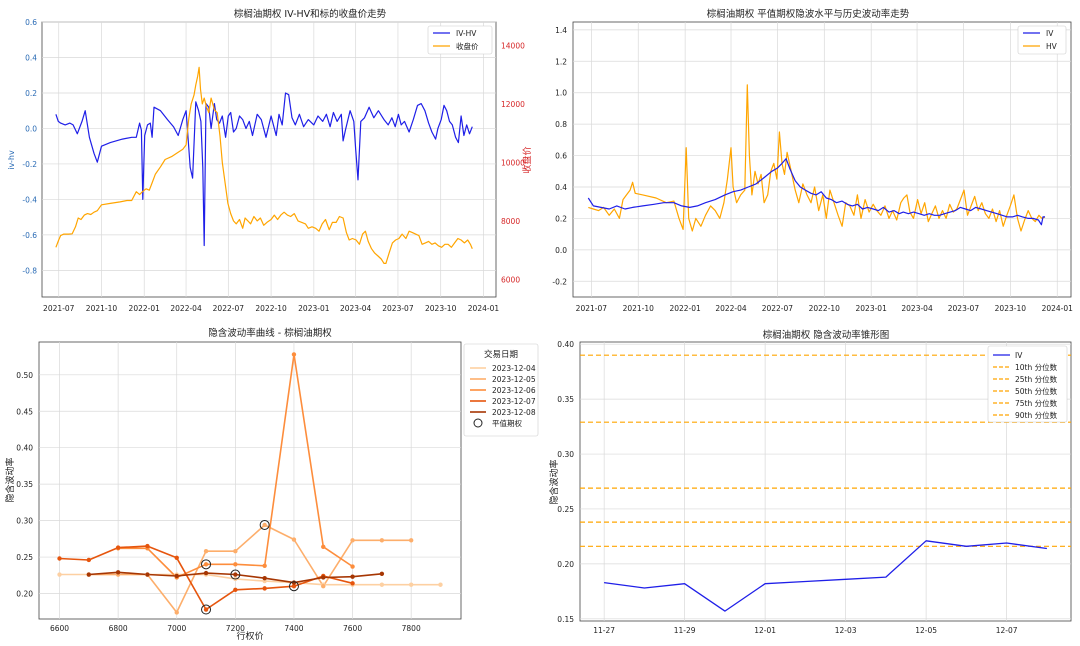 Image resolution: width=1080 pixels, height=646 pixels. I want to click on x-tick-label: 2021-07, so click(592, 308).